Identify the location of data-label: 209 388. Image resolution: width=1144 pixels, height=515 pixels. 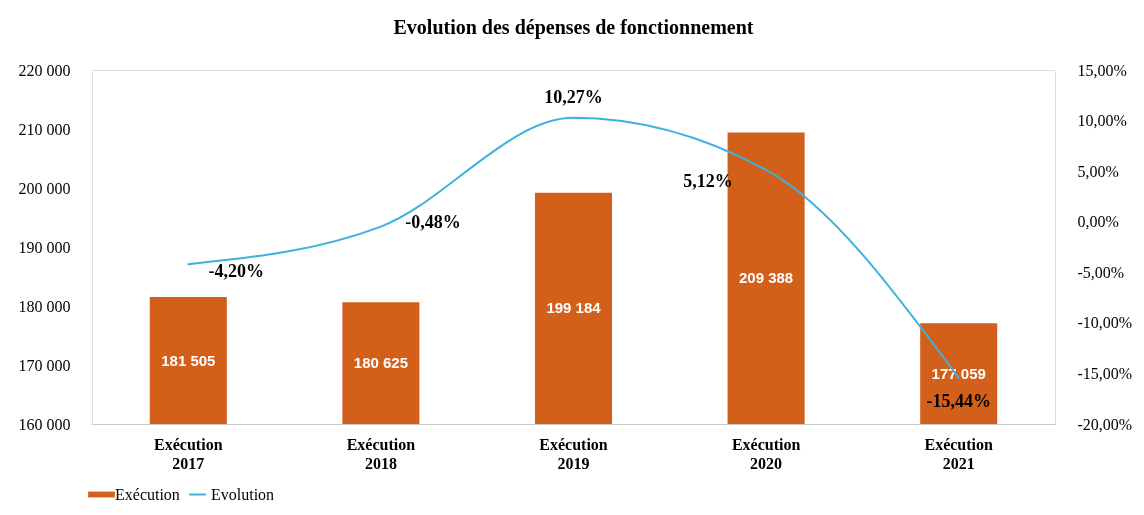
(766, 278).